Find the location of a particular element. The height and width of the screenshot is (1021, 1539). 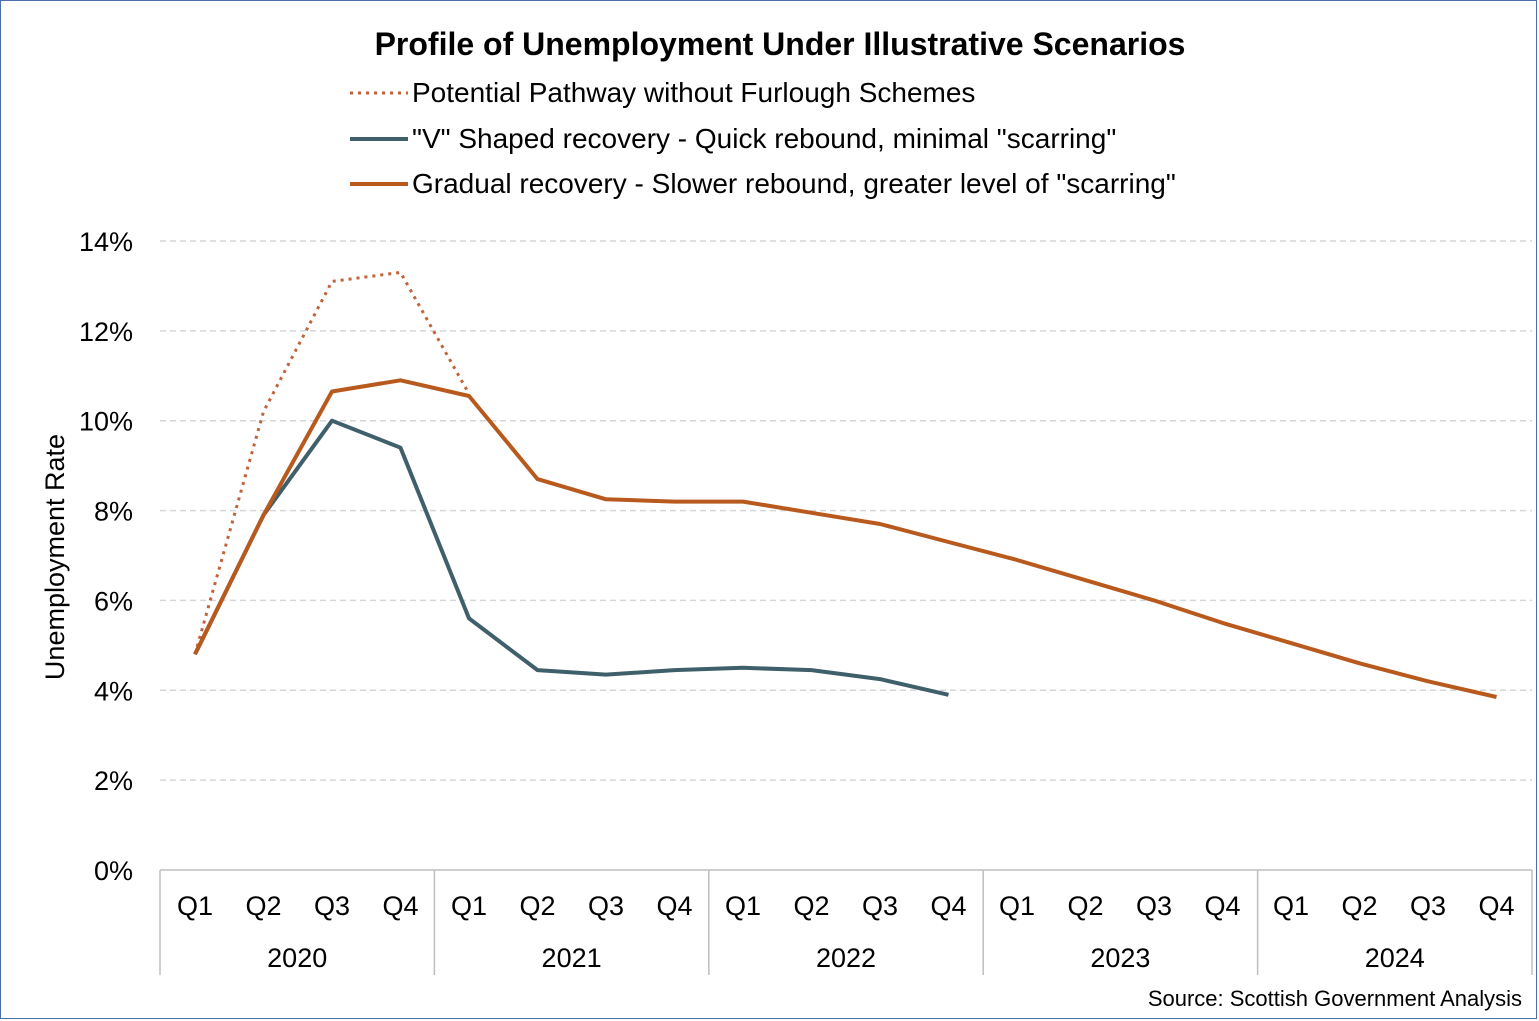

source-note: Source: Scottish Government Analysis is located at coordinates (1335, 998).